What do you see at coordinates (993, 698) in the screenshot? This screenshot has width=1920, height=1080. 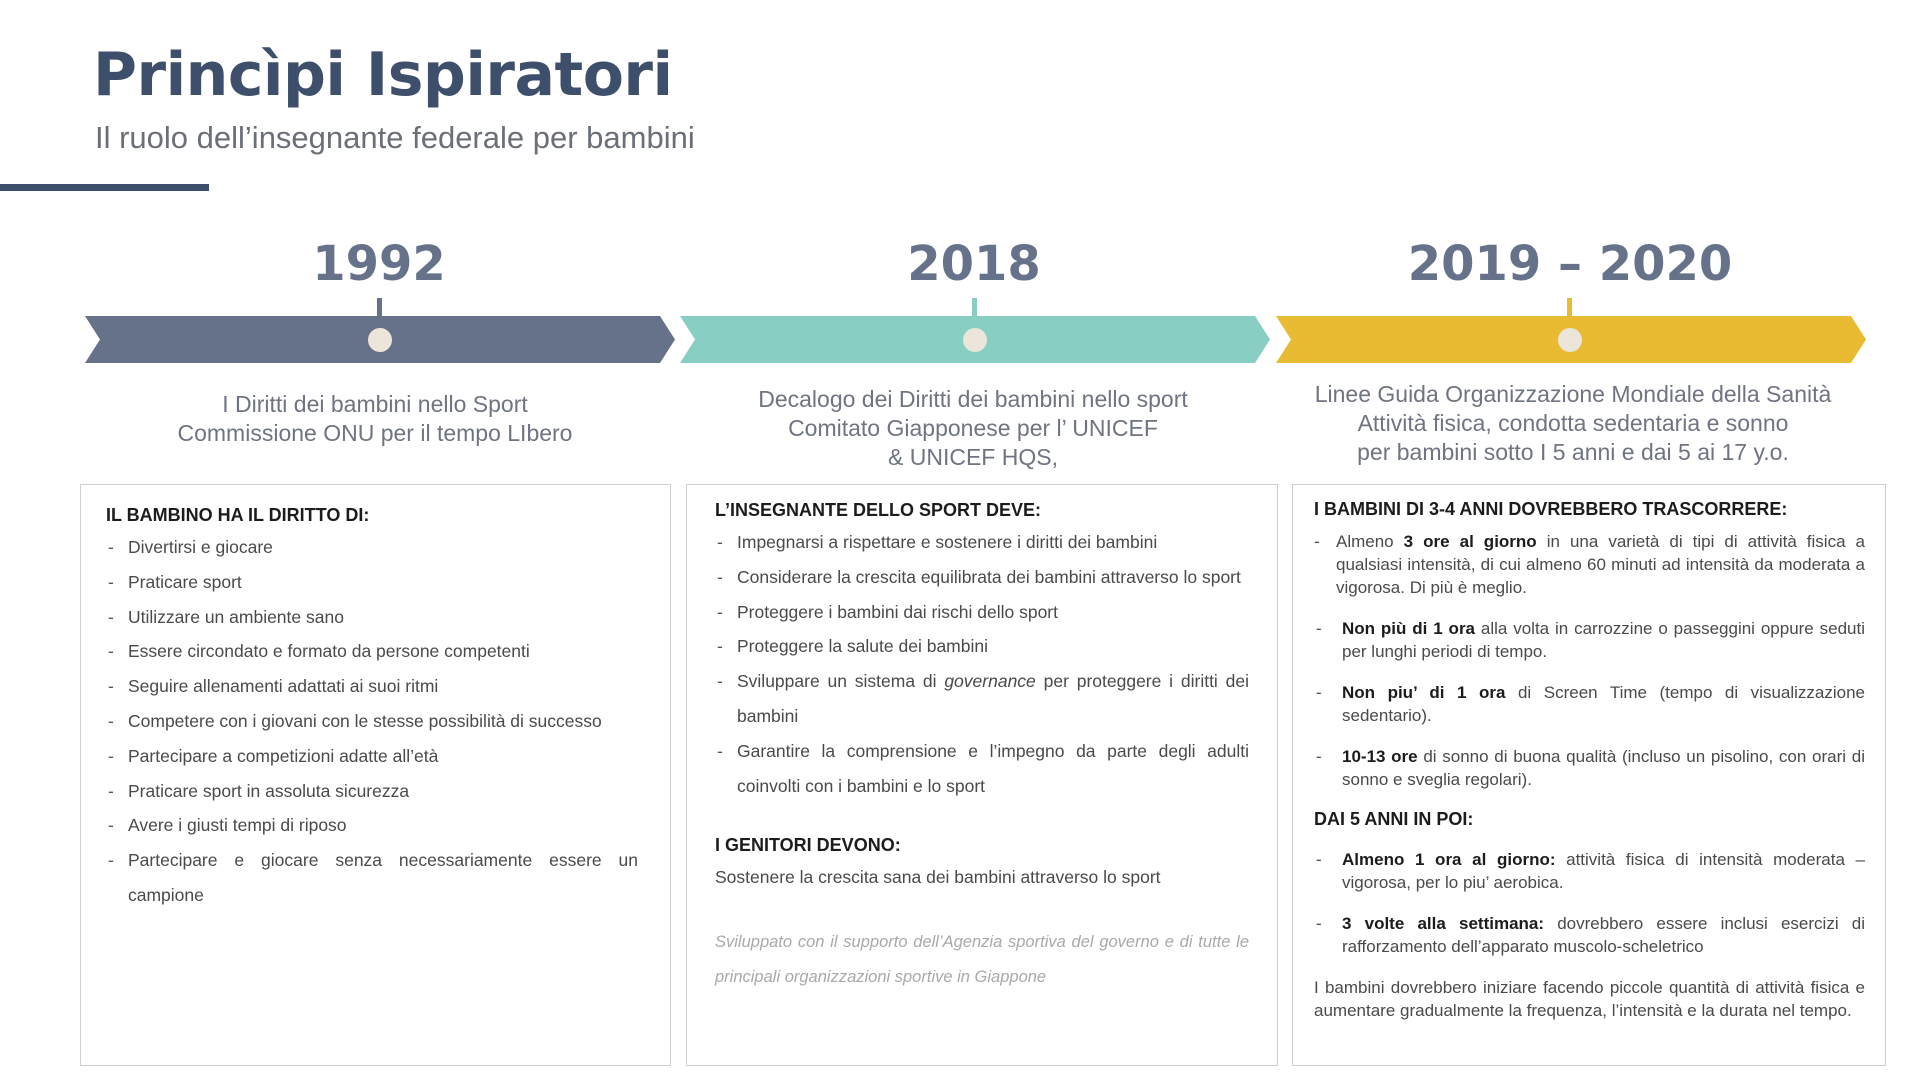 I see `item-text: per proteggere i diritti dei bambini` at bounding box center [993, 698].